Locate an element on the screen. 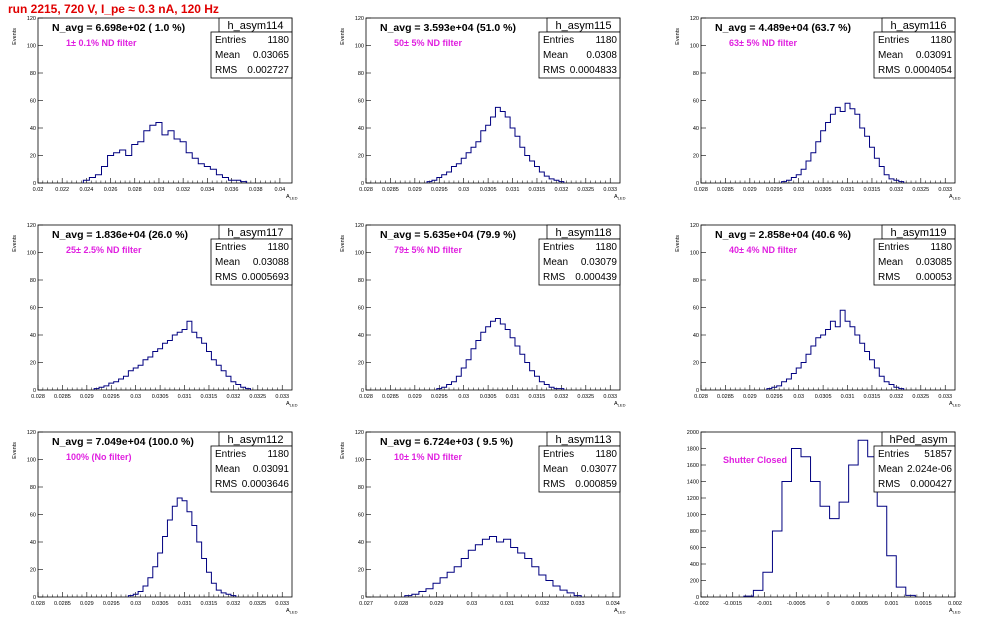  stats-value-rms: 0.0004054 is located at coordinates (929, 70).